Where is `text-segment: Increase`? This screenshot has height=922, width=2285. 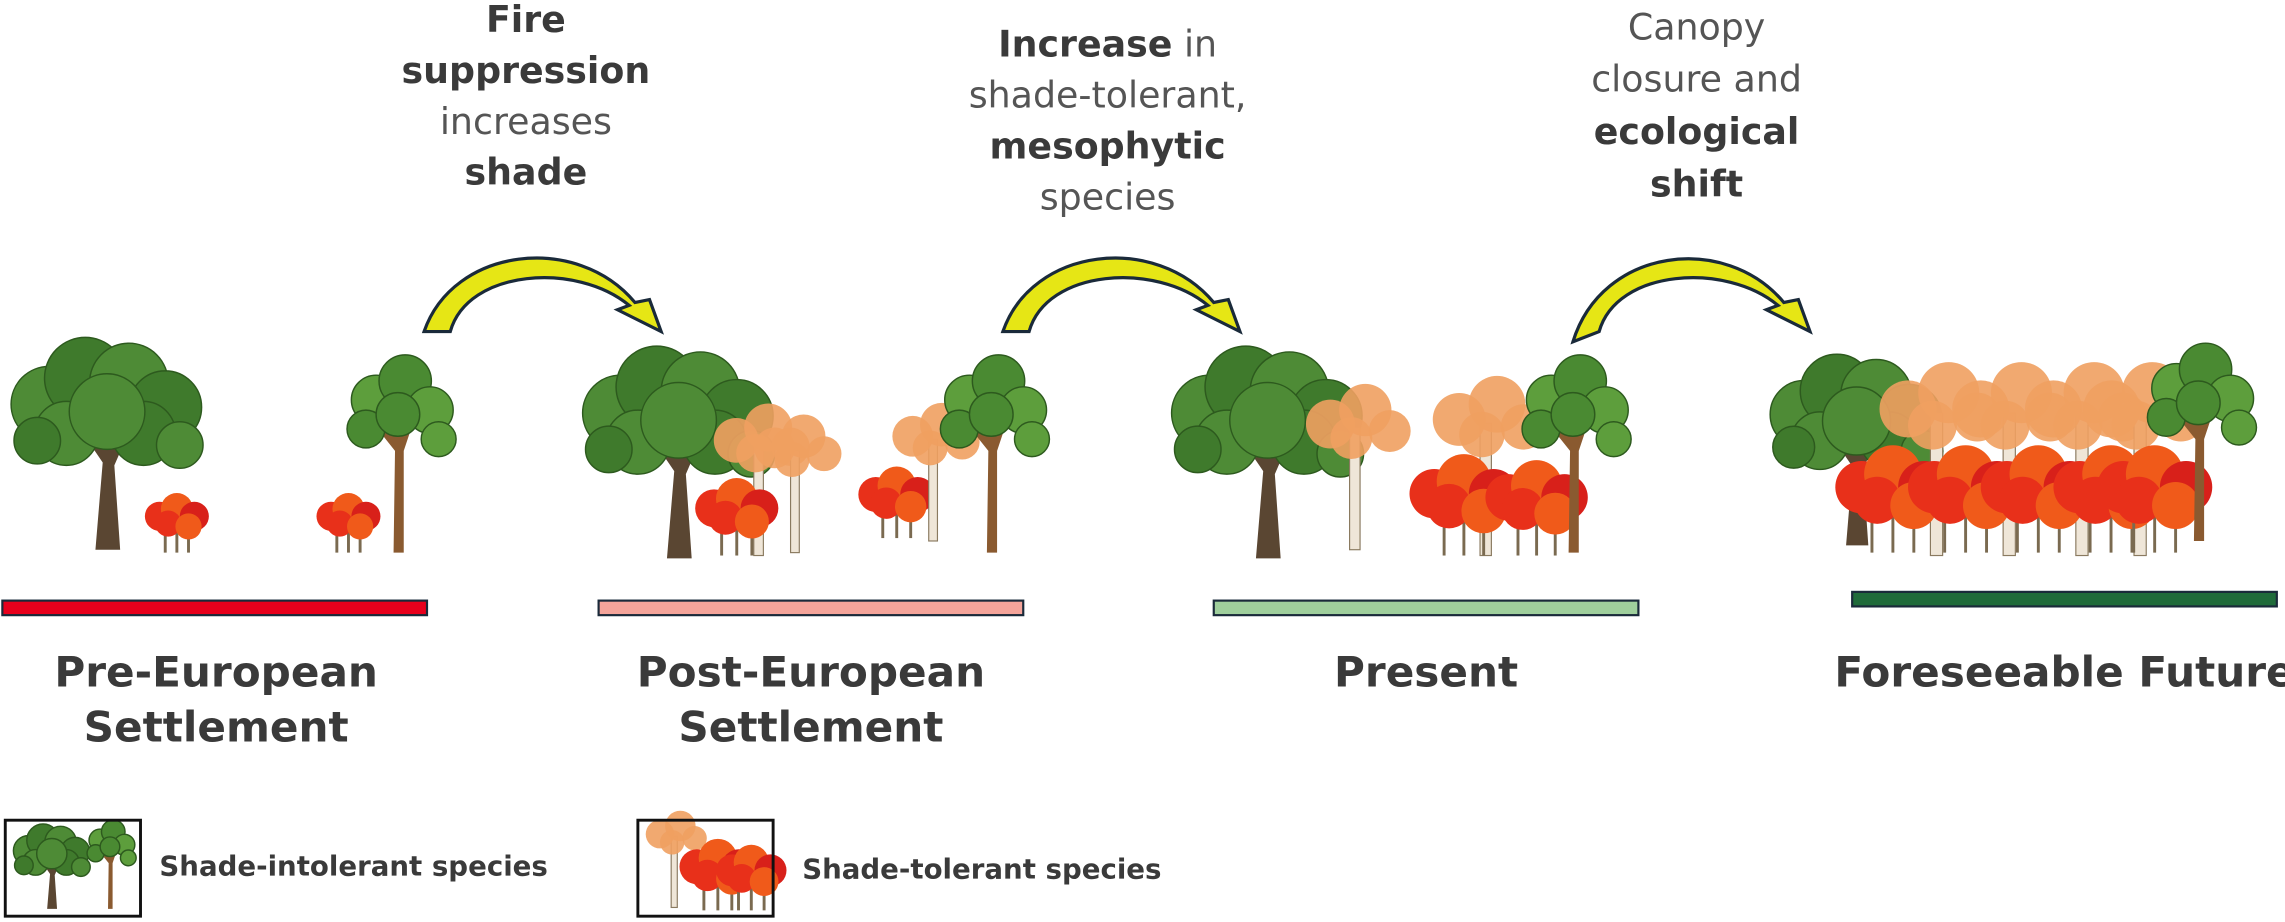 text-segment: Increase is located at coordinates (1085, 44).